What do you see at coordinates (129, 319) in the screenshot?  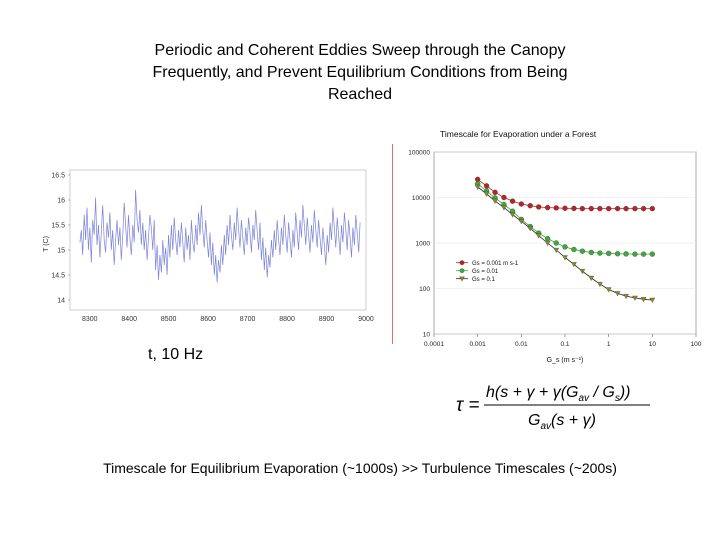 I see `left-xtick-label: 8400` at bounding box center [129, 319].